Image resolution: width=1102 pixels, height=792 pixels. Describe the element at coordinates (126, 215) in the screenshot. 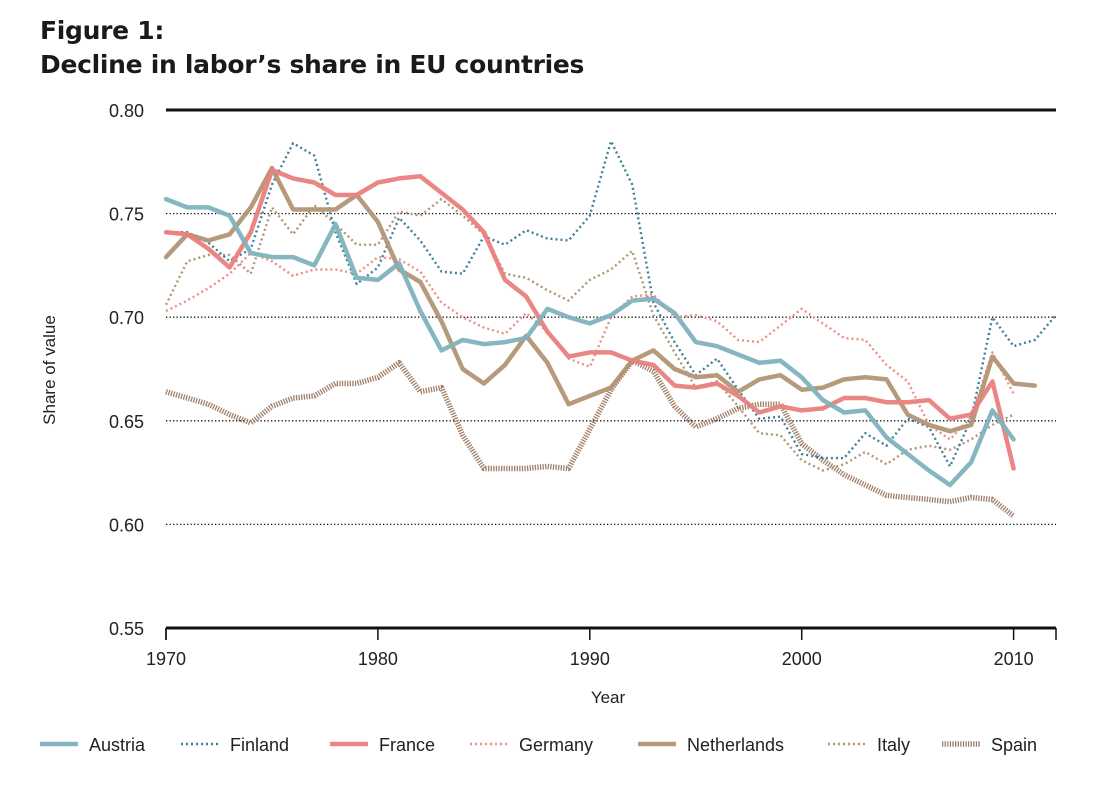

I see `y-tick-label: 0.75` at that location.